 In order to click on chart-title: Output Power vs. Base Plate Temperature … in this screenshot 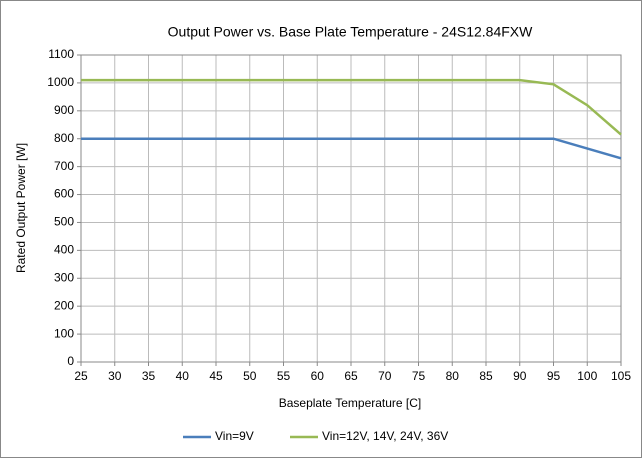, I will do `click(350, 32)`.